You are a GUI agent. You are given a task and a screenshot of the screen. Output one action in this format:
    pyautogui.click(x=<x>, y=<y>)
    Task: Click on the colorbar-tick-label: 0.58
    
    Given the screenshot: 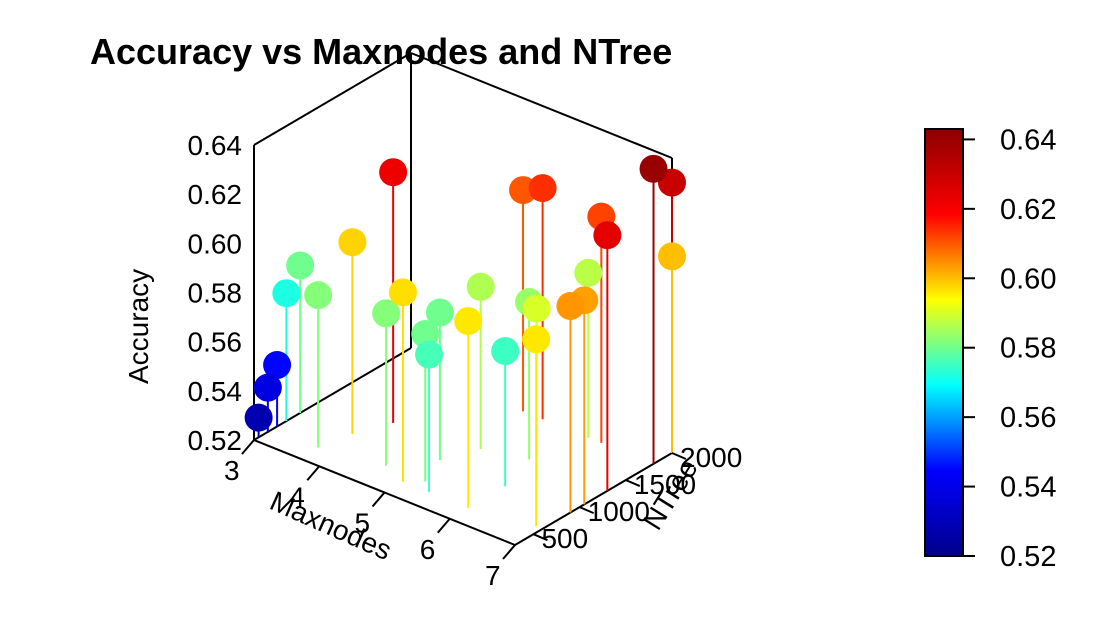 What is the action you would take?
    pyautogui.click(x=1028, y=349)
    